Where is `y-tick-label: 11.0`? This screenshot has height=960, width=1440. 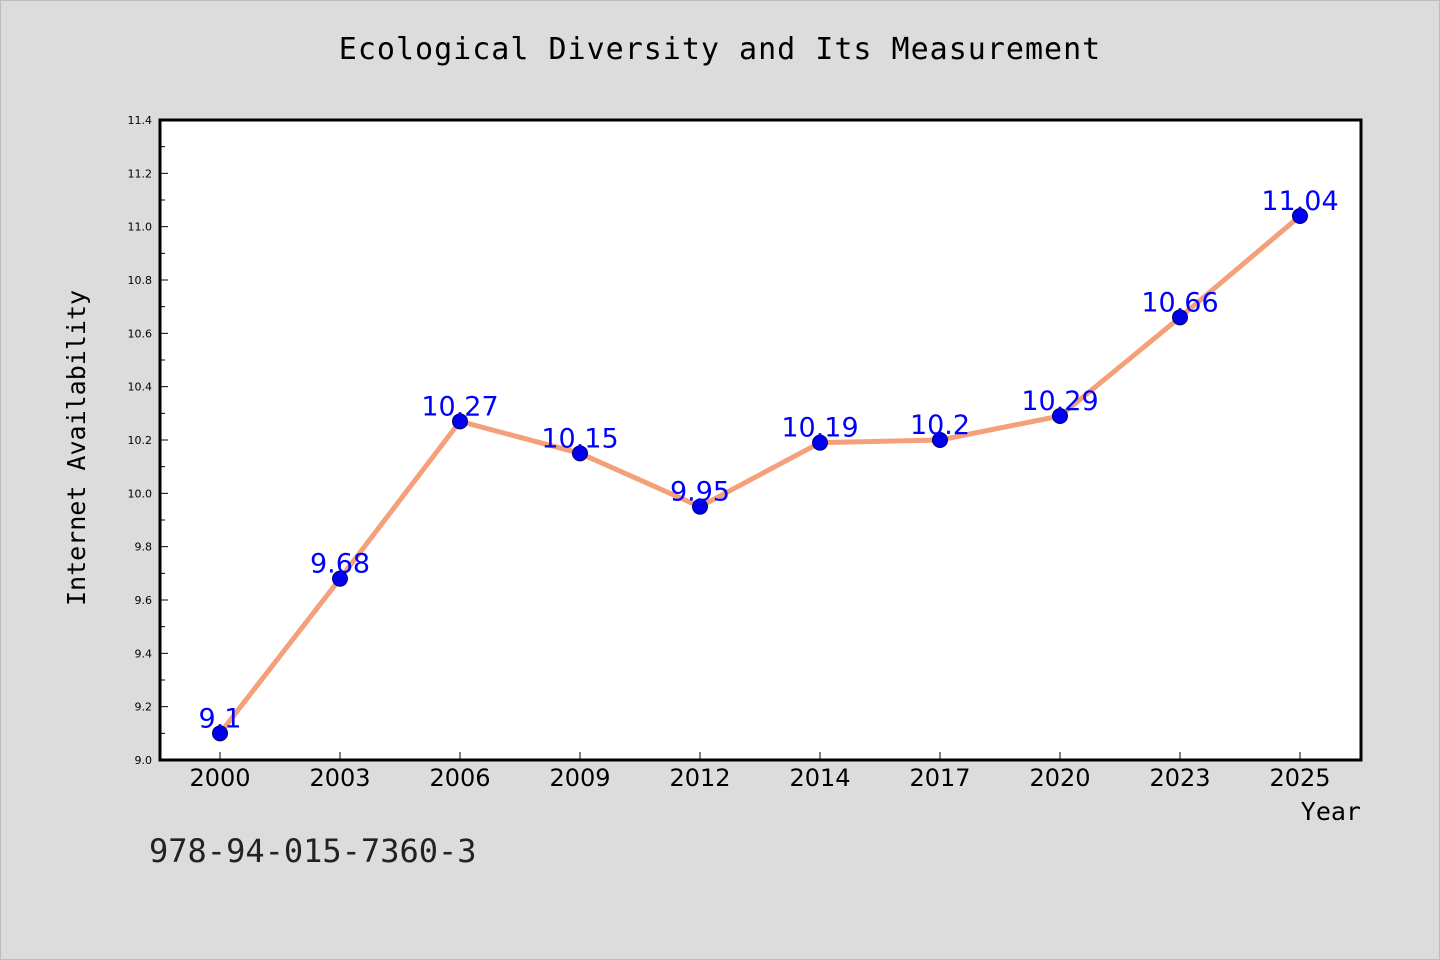 y-tick-label: 11.0 is located at coordinates (140, 227).